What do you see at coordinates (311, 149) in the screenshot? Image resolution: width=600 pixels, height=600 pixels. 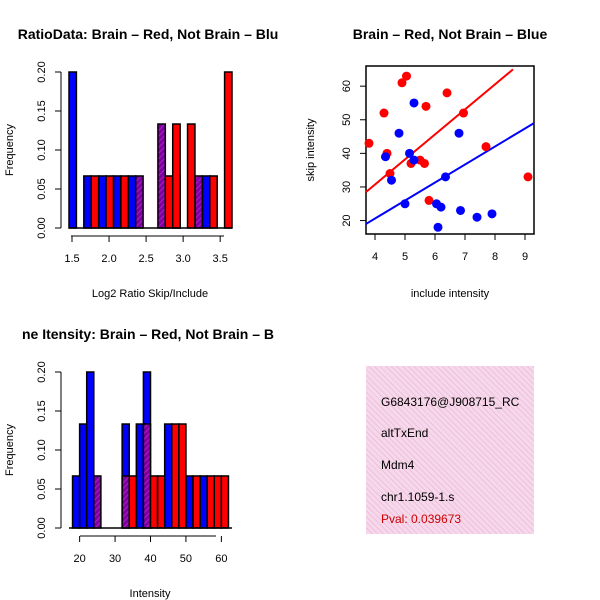 I see `scatter-ylabel: skip intensity` at bounding box center [311, 149].